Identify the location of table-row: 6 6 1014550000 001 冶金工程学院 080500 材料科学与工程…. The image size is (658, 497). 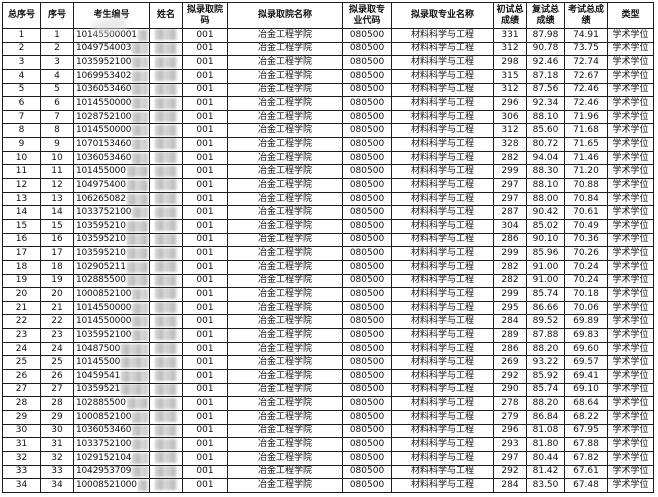
(328, 103).